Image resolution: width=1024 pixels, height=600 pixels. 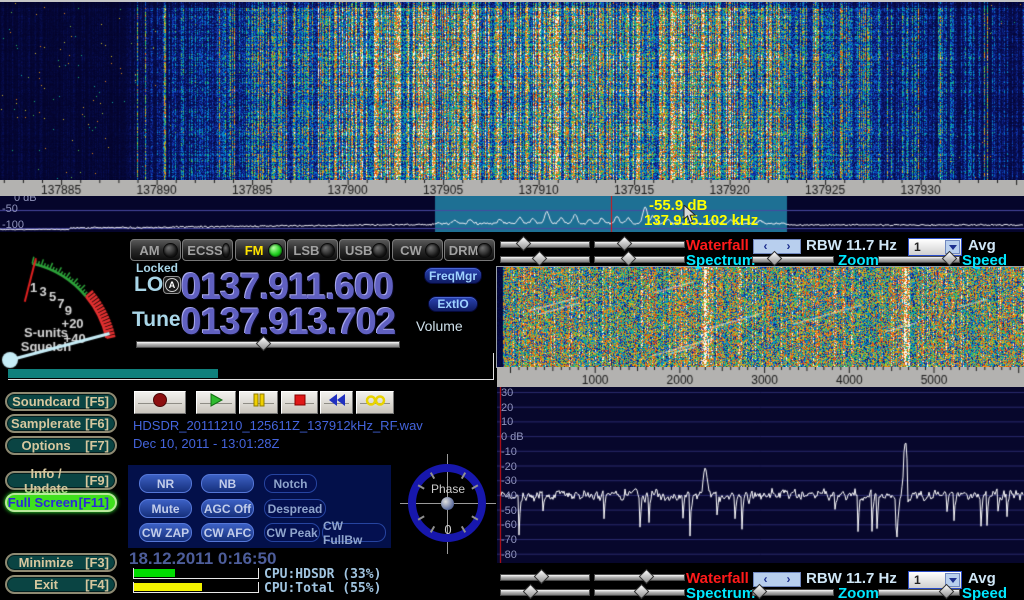 I want to click on spectrum-contrast-slider-bottom, so click(x=639, y=591).